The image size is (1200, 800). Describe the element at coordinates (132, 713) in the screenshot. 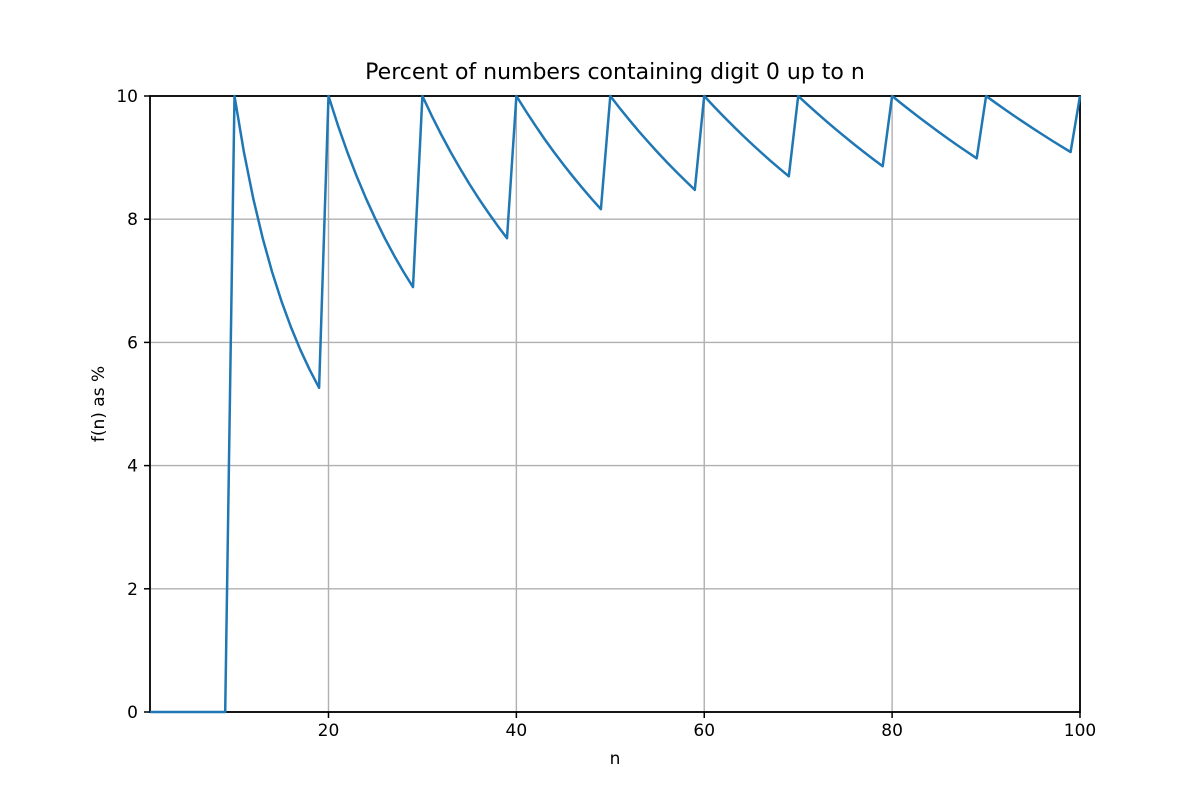

I see `y-tick-label: 0` at that location.